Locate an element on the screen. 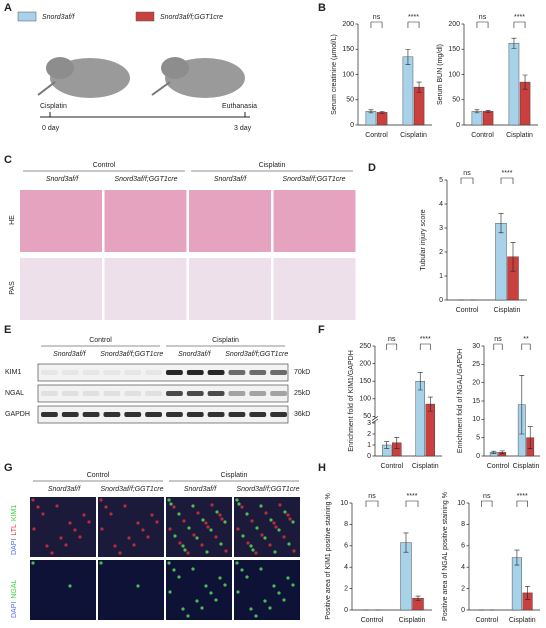 The image size is (546, 628). x-tick-label: Control is located at coordinates (467, 310).